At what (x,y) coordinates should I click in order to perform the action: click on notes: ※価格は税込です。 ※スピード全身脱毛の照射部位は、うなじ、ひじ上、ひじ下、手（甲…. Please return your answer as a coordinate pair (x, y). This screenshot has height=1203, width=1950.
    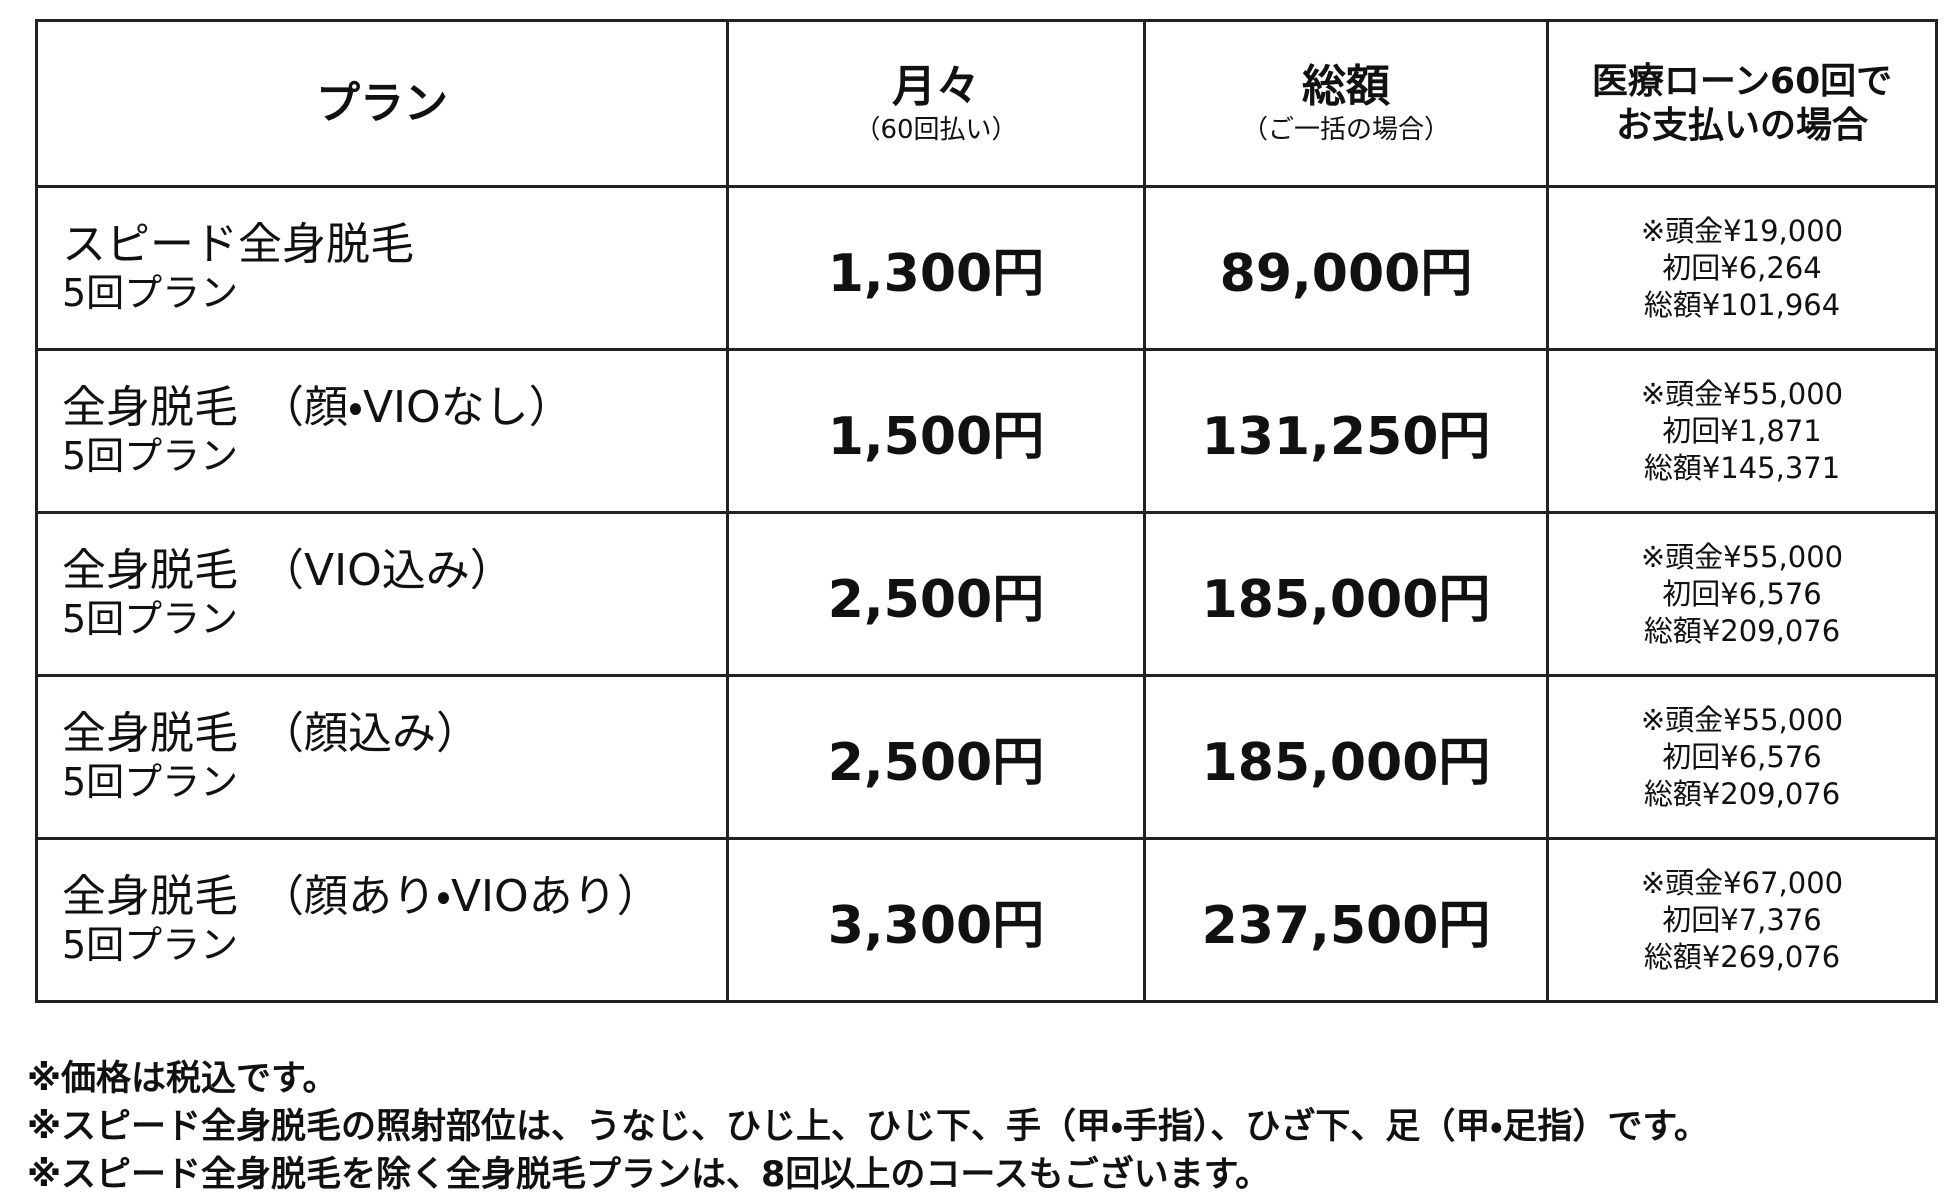
    Looking at the image, I should click on (868, 1127).